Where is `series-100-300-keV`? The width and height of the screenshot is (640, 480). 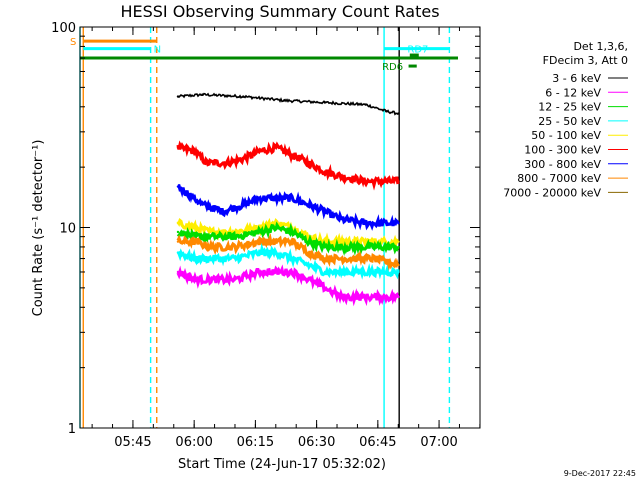
series-100-300-keV is located at coordinates (288, 165).